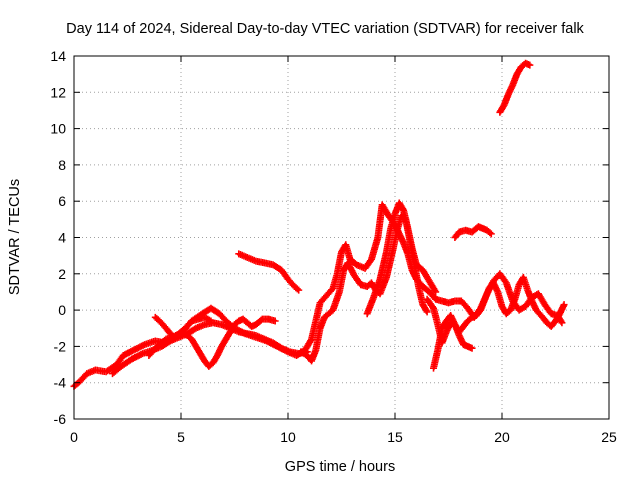 The height and width of the screenshot is (480, 640). I want to click on y-tick-label: 2, so click(62, 274).